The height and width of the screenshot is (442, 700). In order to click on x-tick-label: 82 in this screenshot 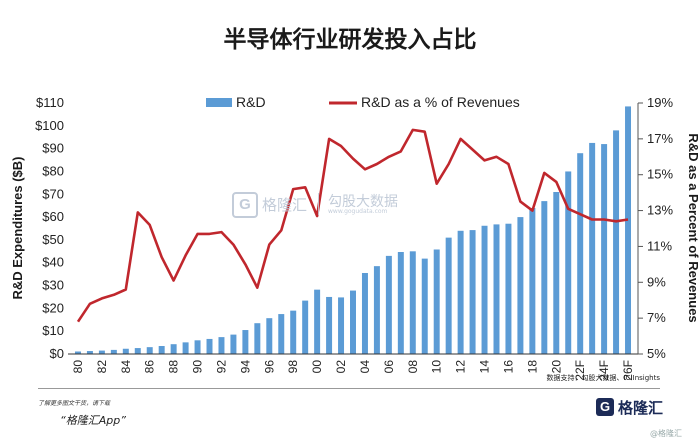, I will do `click(102, 367)`.